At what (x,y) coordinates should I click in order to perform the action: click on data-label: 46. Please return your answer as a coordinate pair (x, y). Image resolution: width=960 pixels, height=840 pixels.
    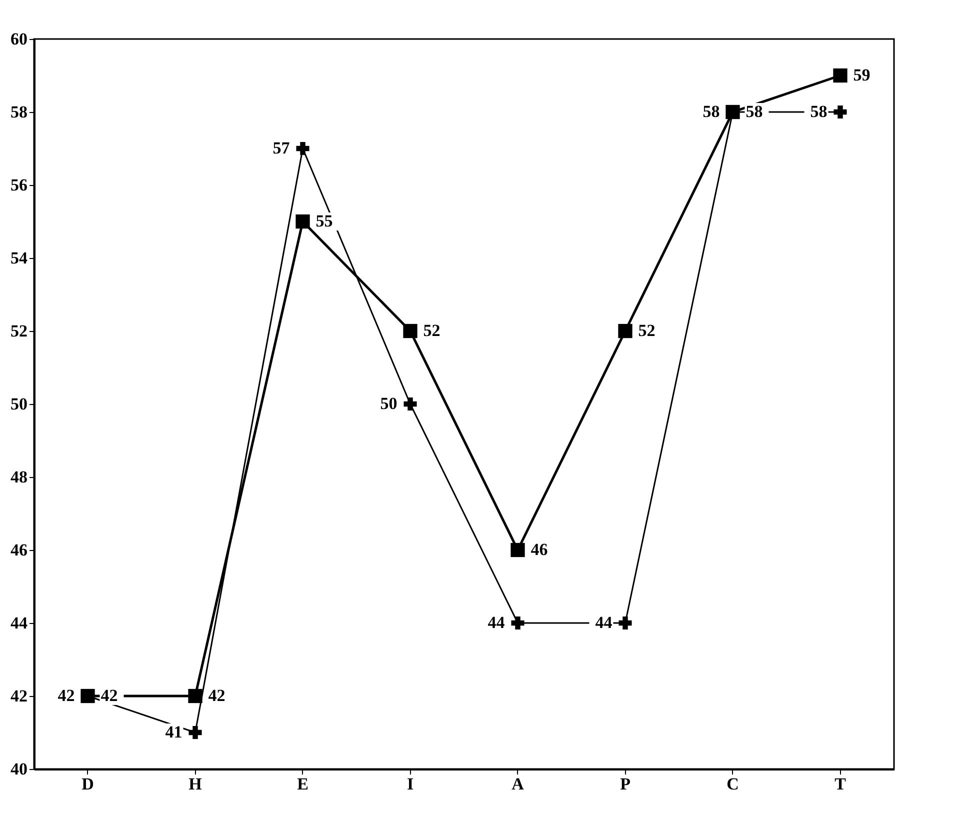
    Looking at the image, I should click on (539, 549).